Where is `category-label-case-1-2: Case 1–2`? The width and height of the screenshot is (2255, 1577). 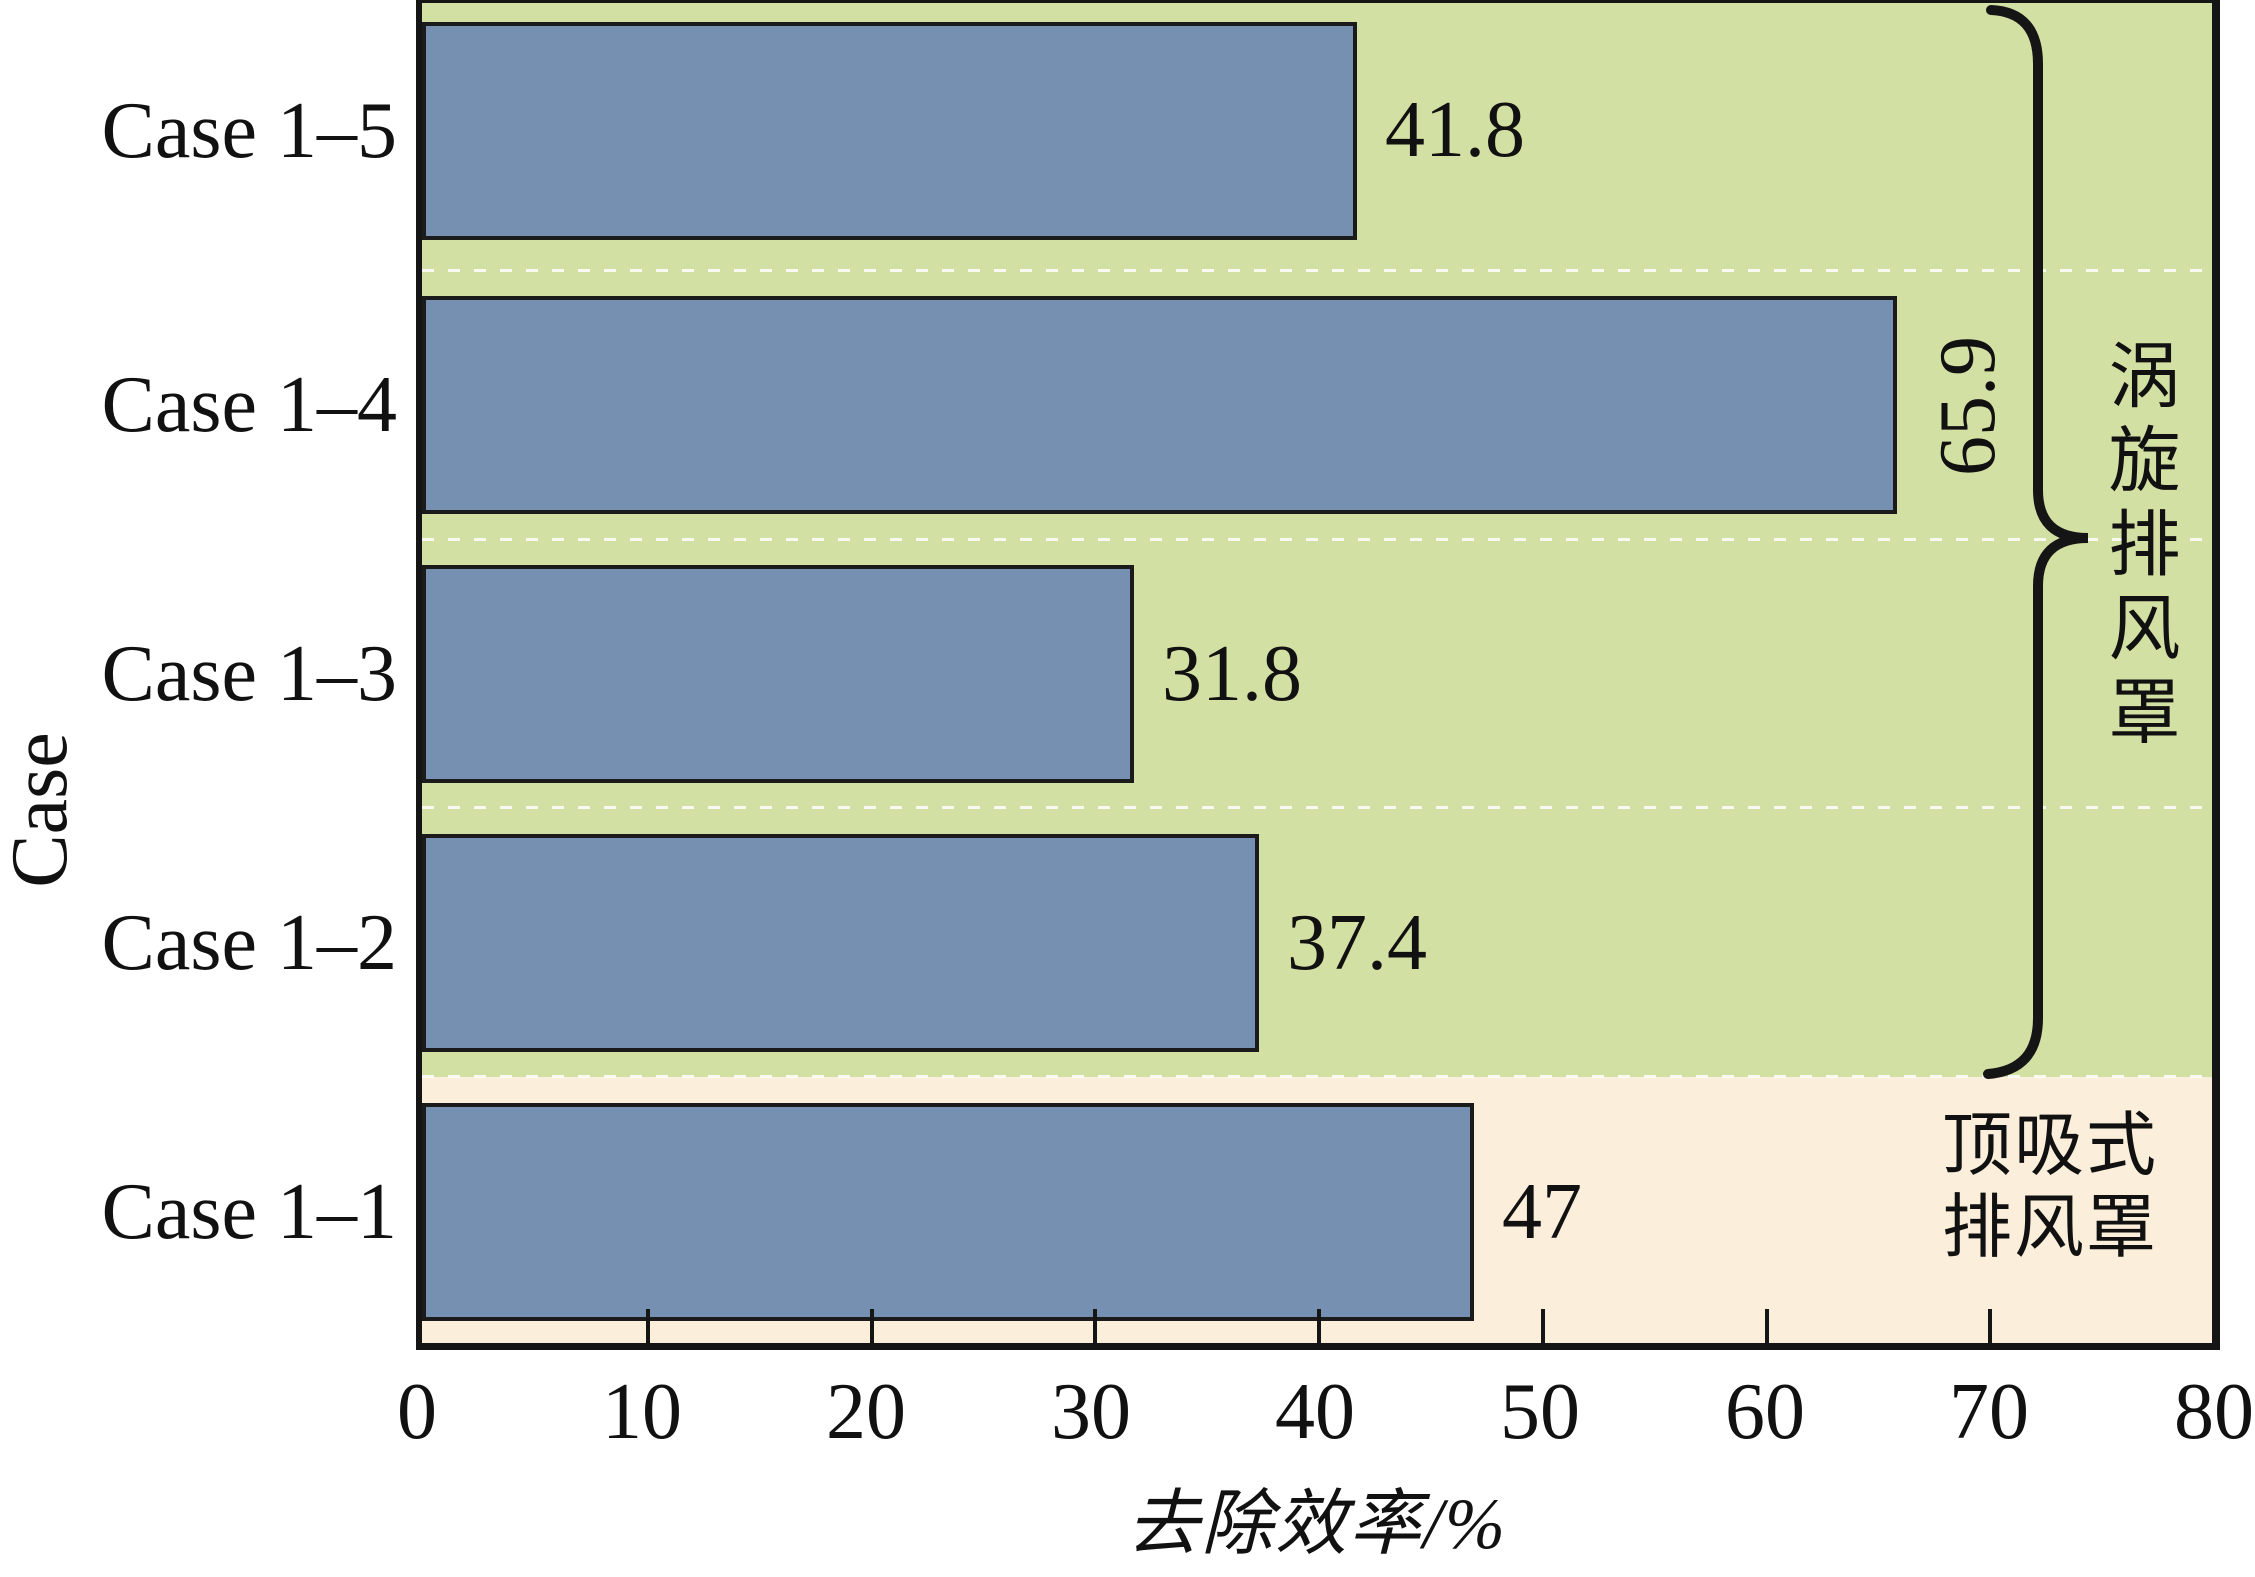
category-label-case-1-2: Case 1–2 is located at coordinates (249, 943).